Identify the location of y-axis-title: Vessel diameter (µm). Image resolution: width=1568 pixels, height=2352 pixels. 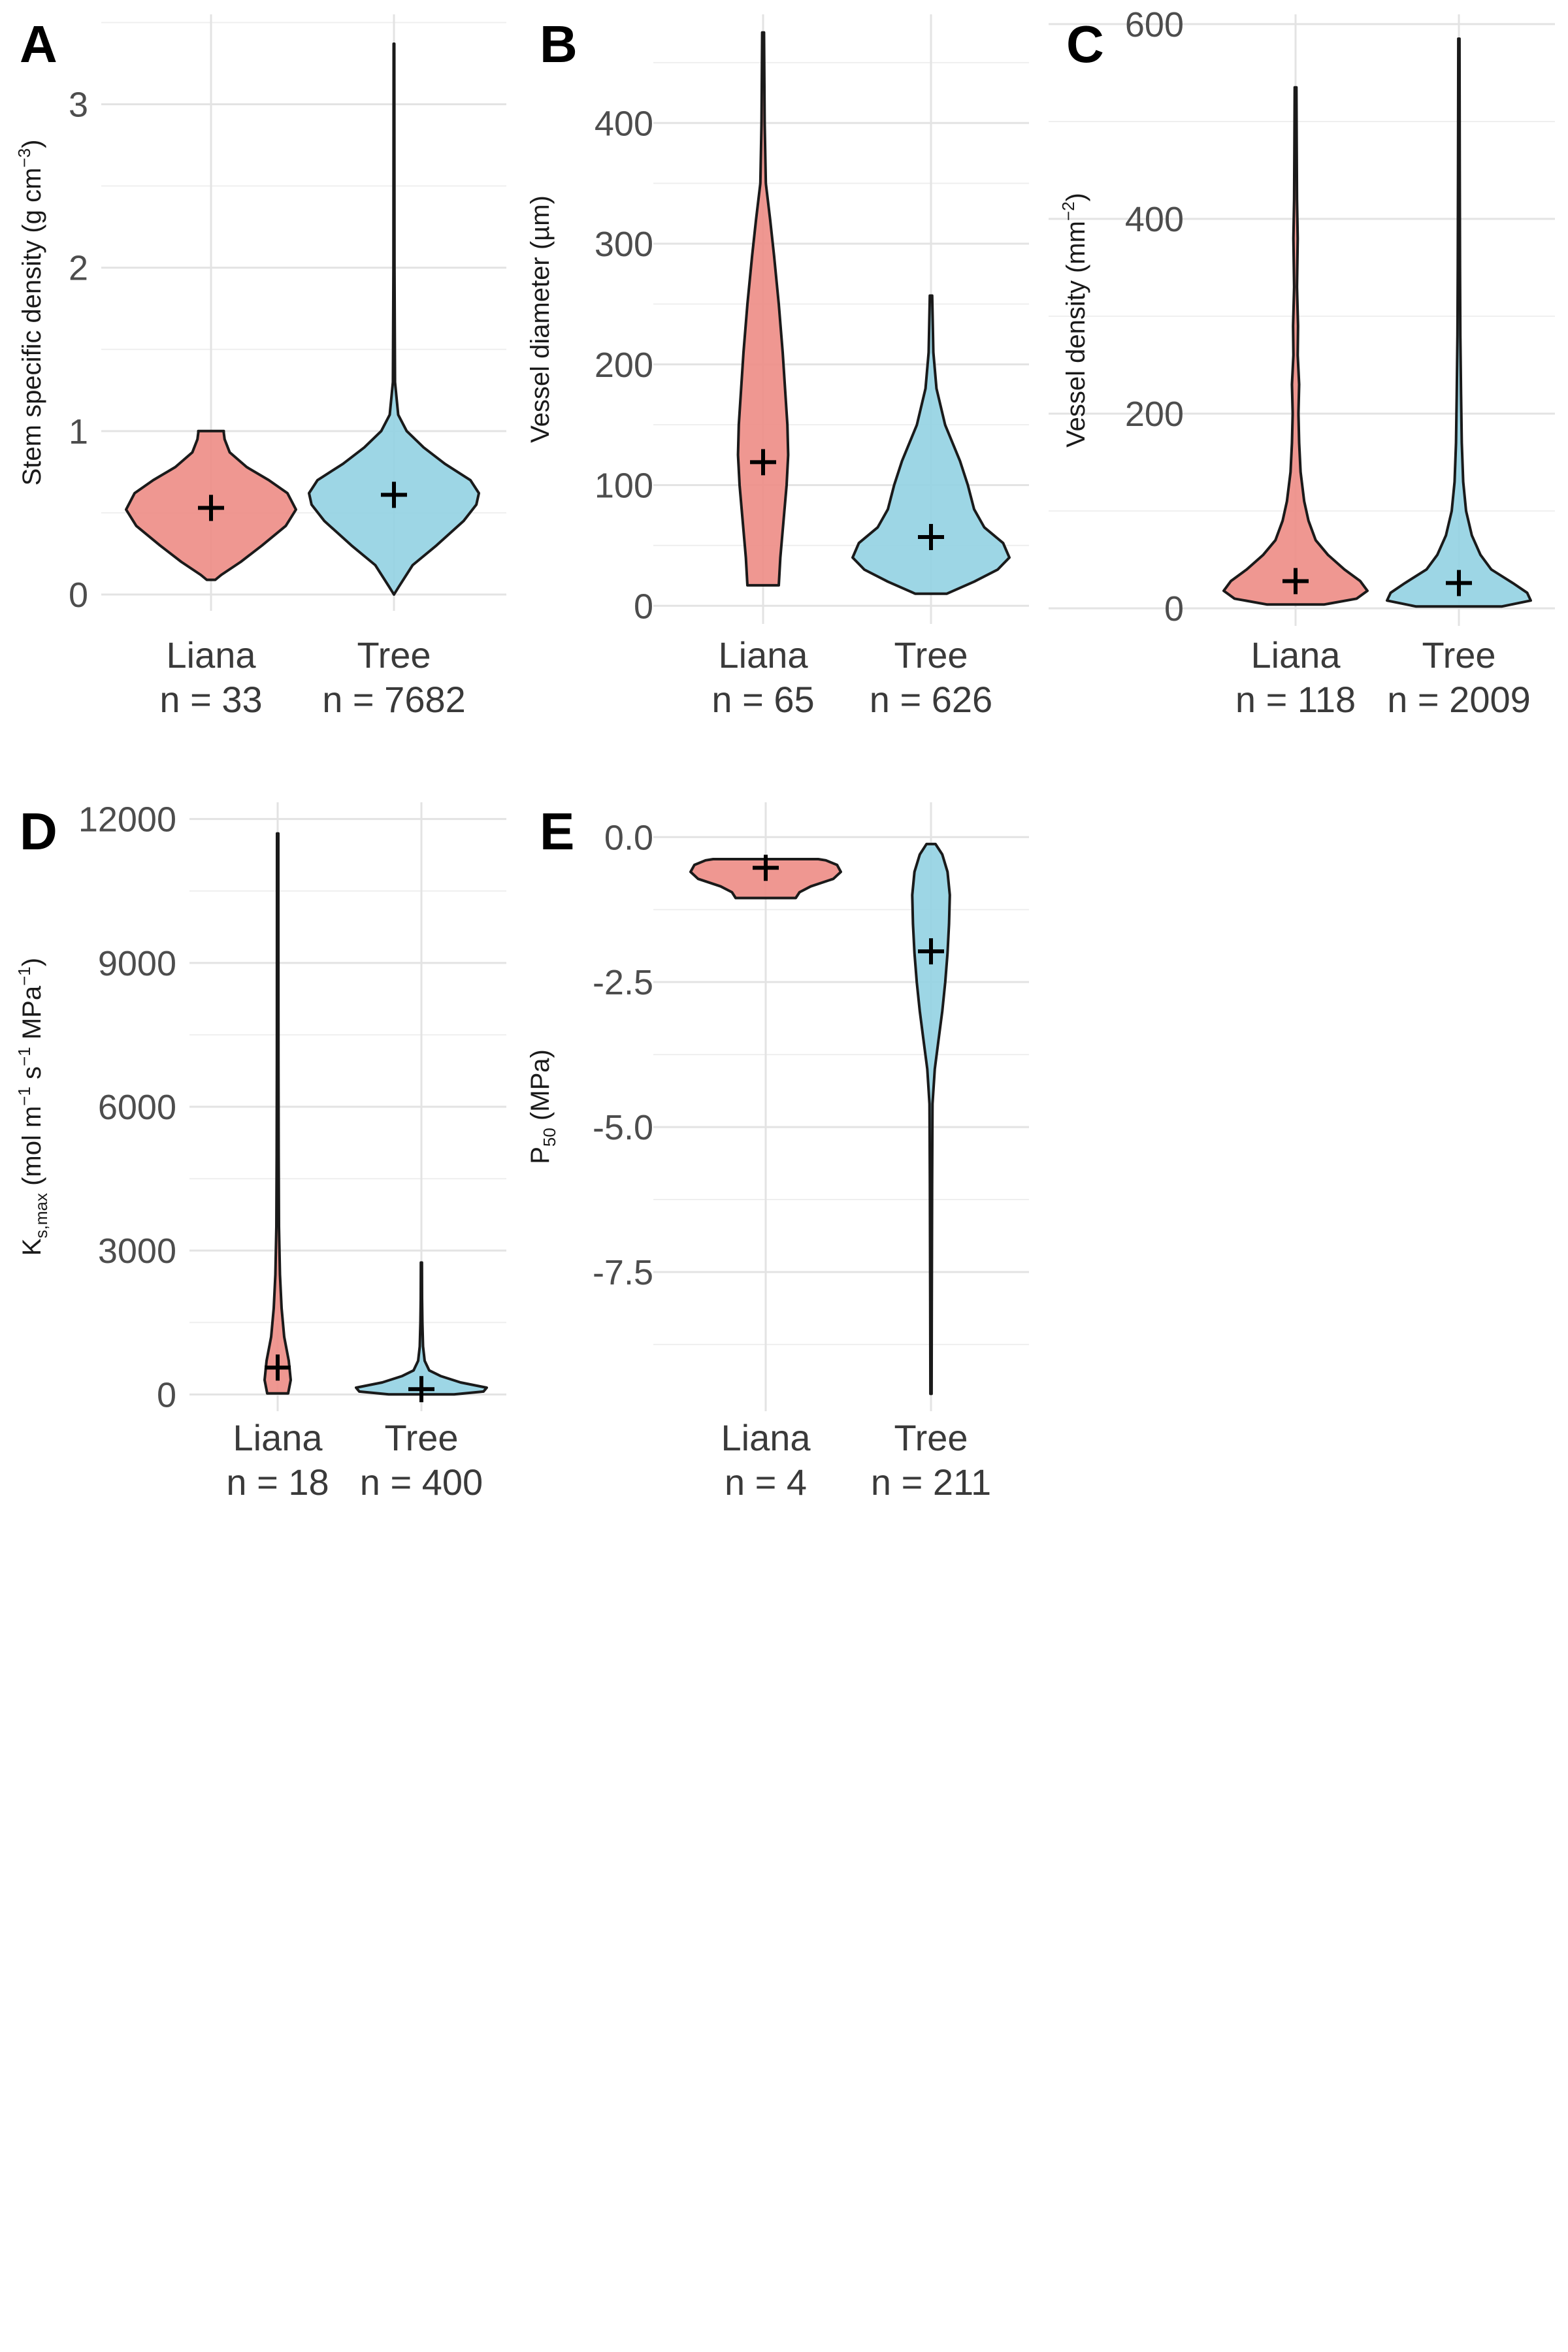
(540, 319).